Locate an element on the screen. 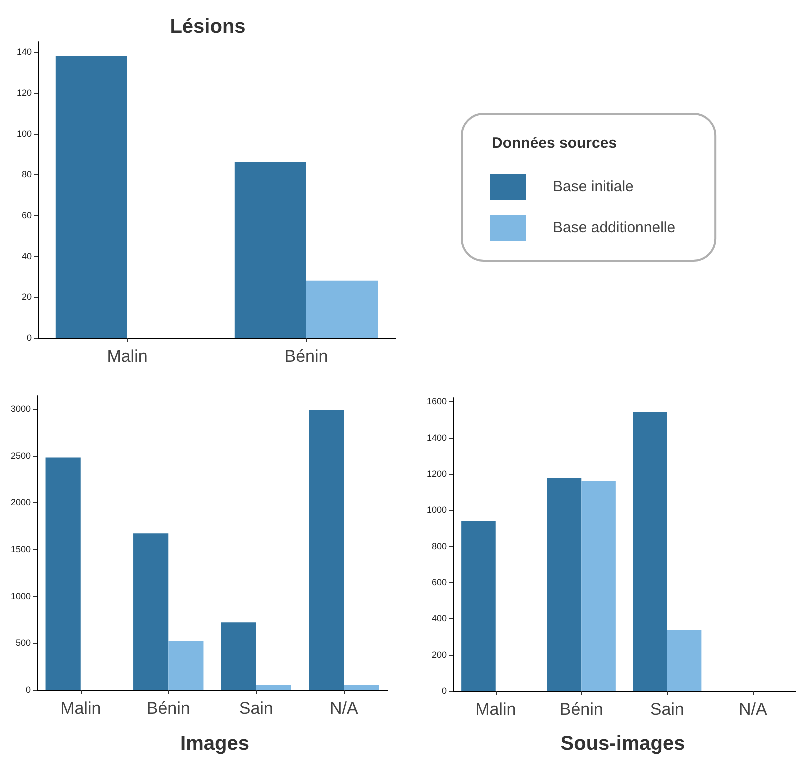 The image size is (798, 759). y-tick-label: 20 is located at coordinates (27, 297).